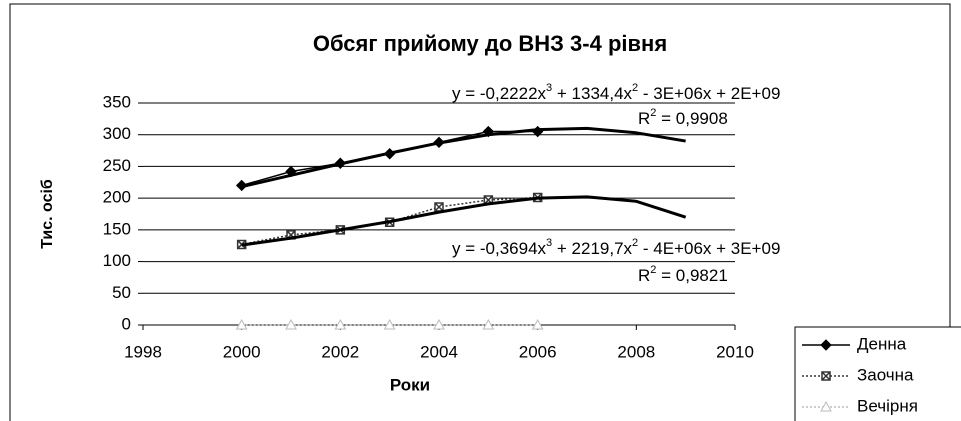 The height and width of the screenshot is (421, 961). Describe the element at coordinates (117, 133) in the screenshot. I see `y-tick-label: 300` at that location.